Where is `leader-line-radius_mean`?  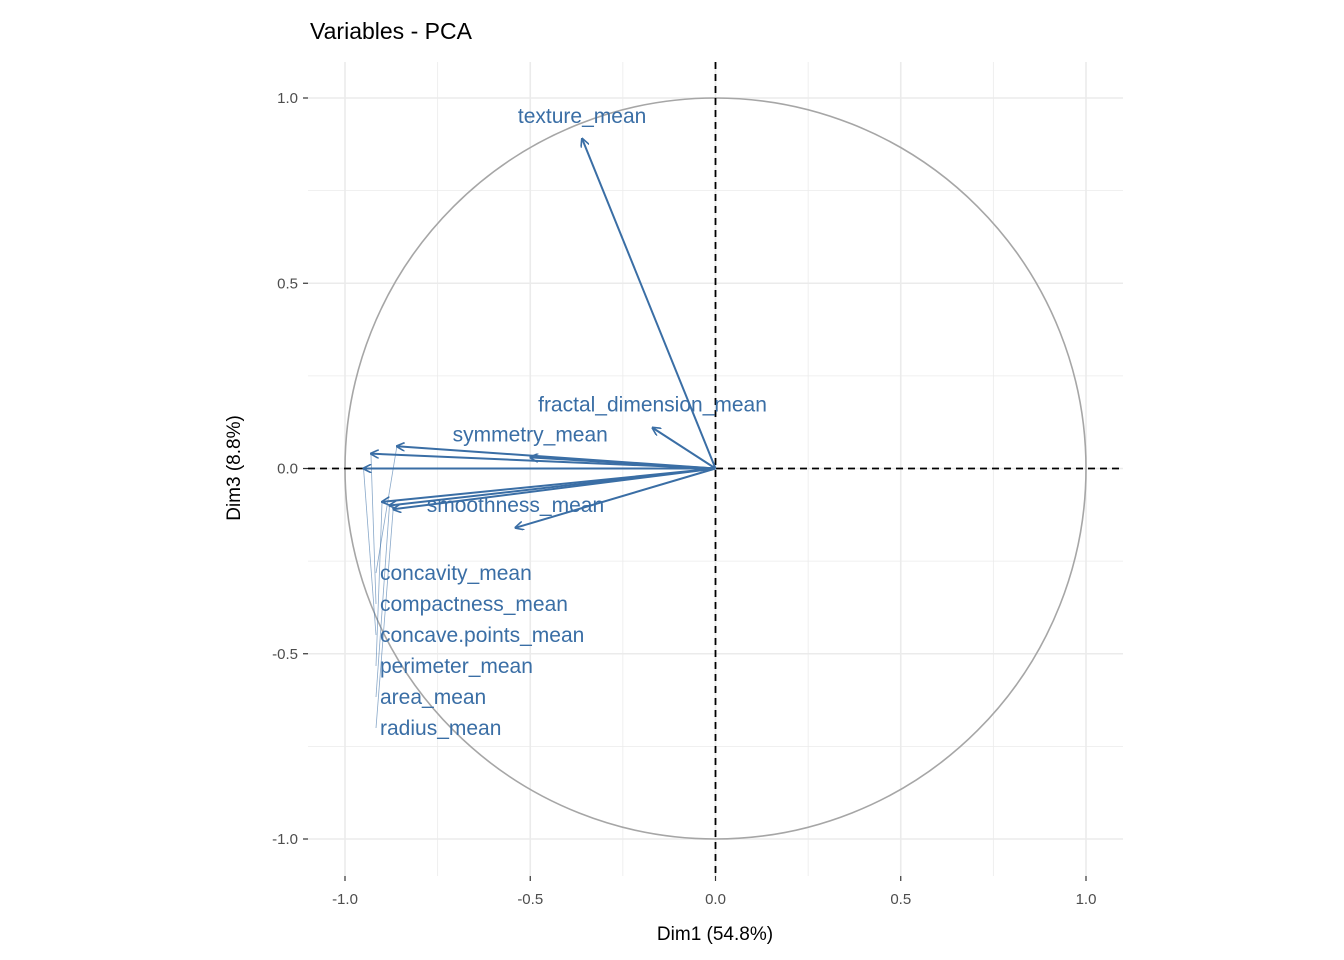
leader-line-radius_mean is located at coordinates (384, 619).